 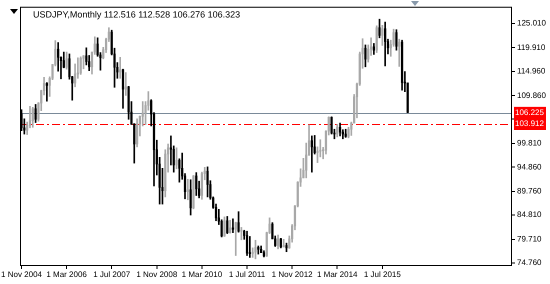 What do you see at coordinates (531, 47) in the screenshot?
I see `y-tick-label: 119.910` at bounding box center [531, 47].